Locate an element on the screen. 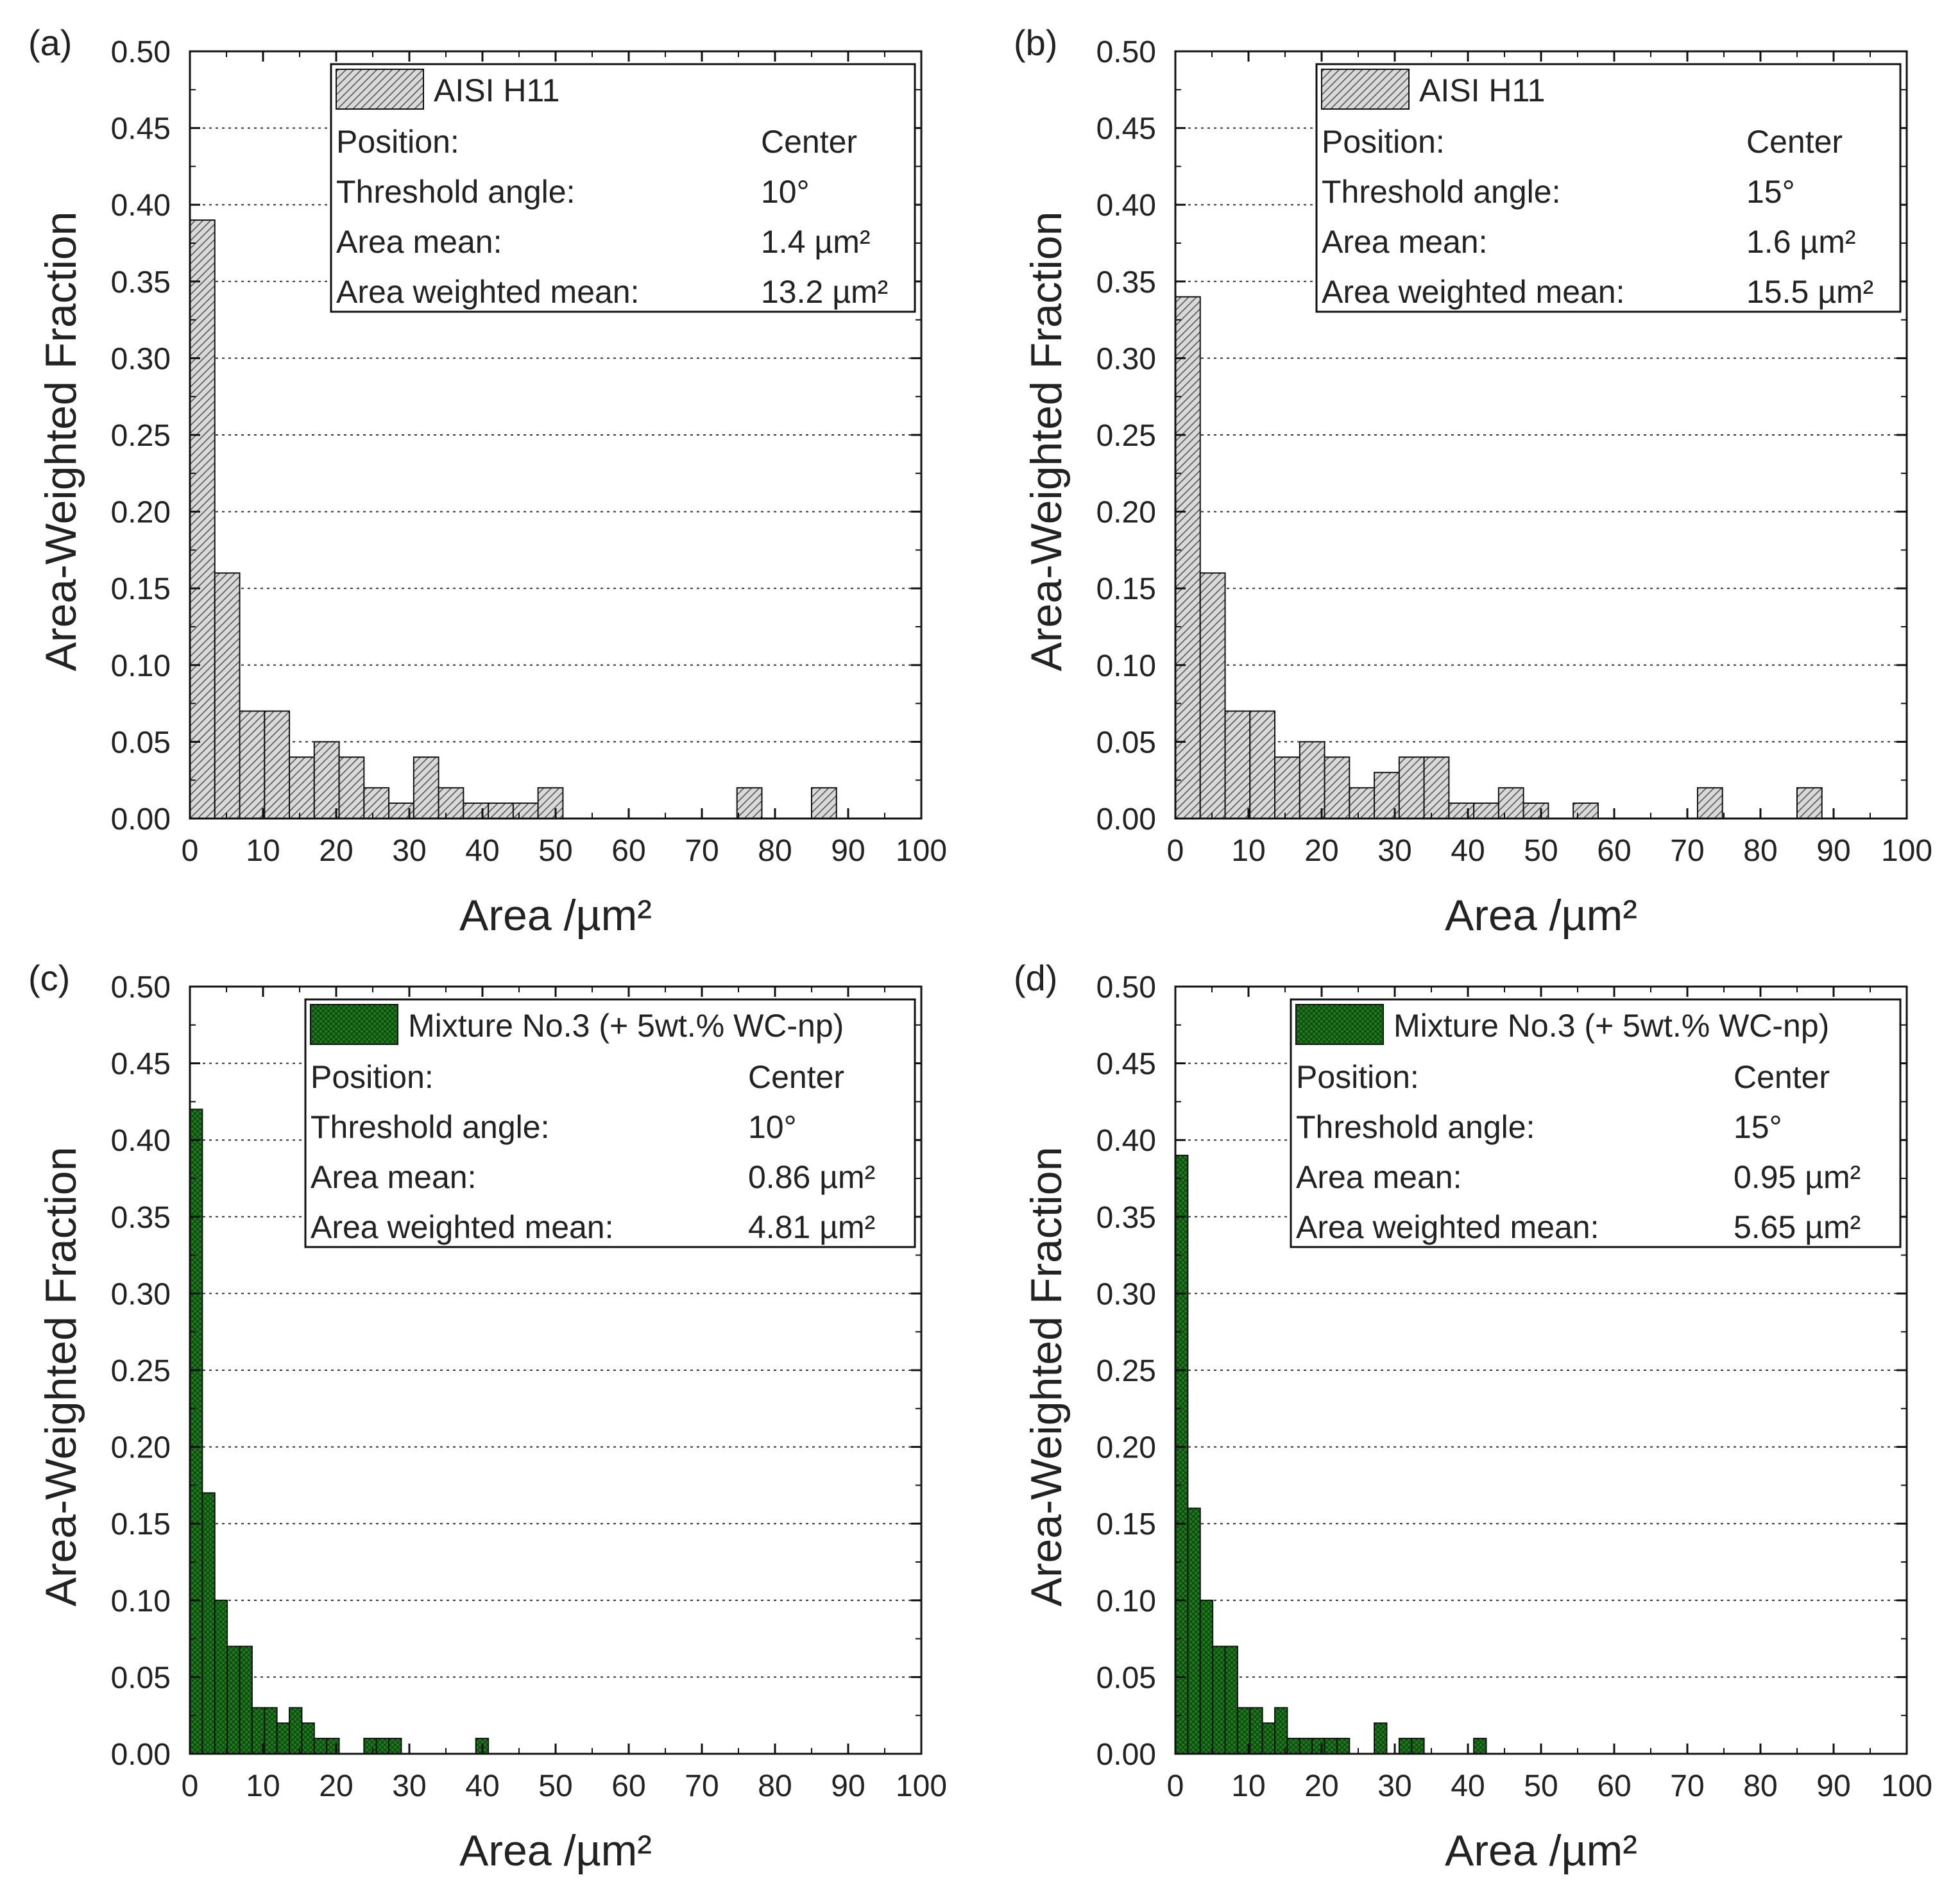 This screenshot has height=1893, width=1960. panel-label: (b) is located at coordinates (1035, 42).